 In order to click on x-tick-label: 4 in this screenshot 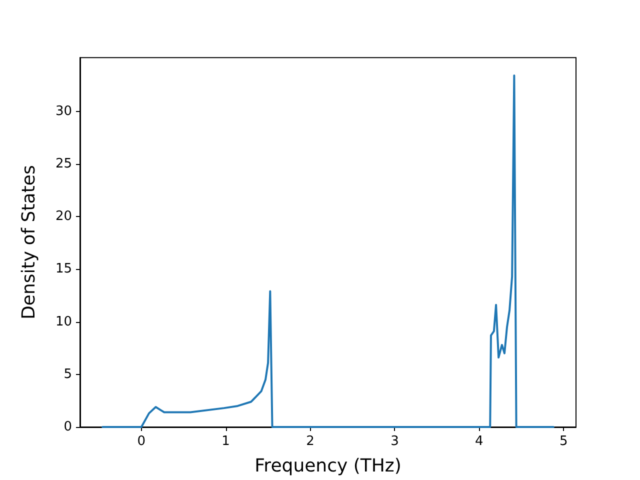, I will do `click(479, 441)`.